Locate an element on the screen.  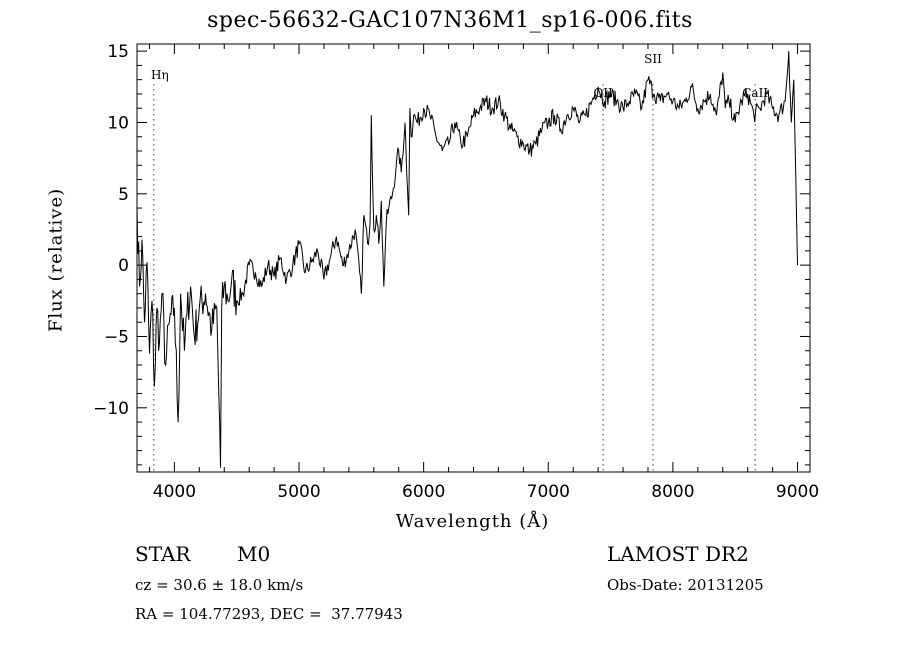
x-tick-label: 9000 is located at coordinates (797, 492).